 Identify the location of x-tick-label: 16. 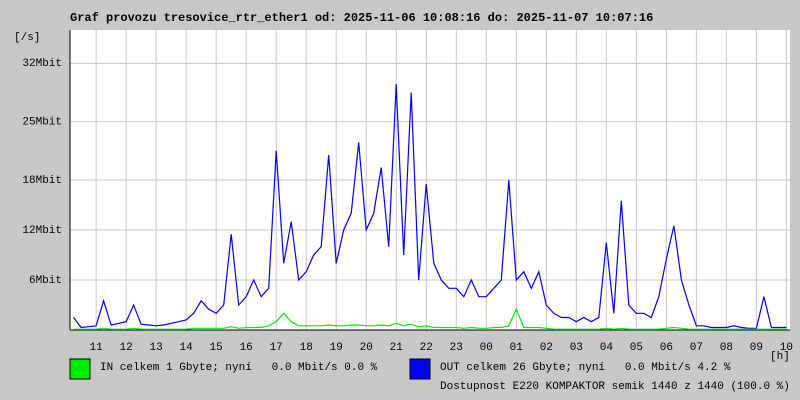
(246, 348).